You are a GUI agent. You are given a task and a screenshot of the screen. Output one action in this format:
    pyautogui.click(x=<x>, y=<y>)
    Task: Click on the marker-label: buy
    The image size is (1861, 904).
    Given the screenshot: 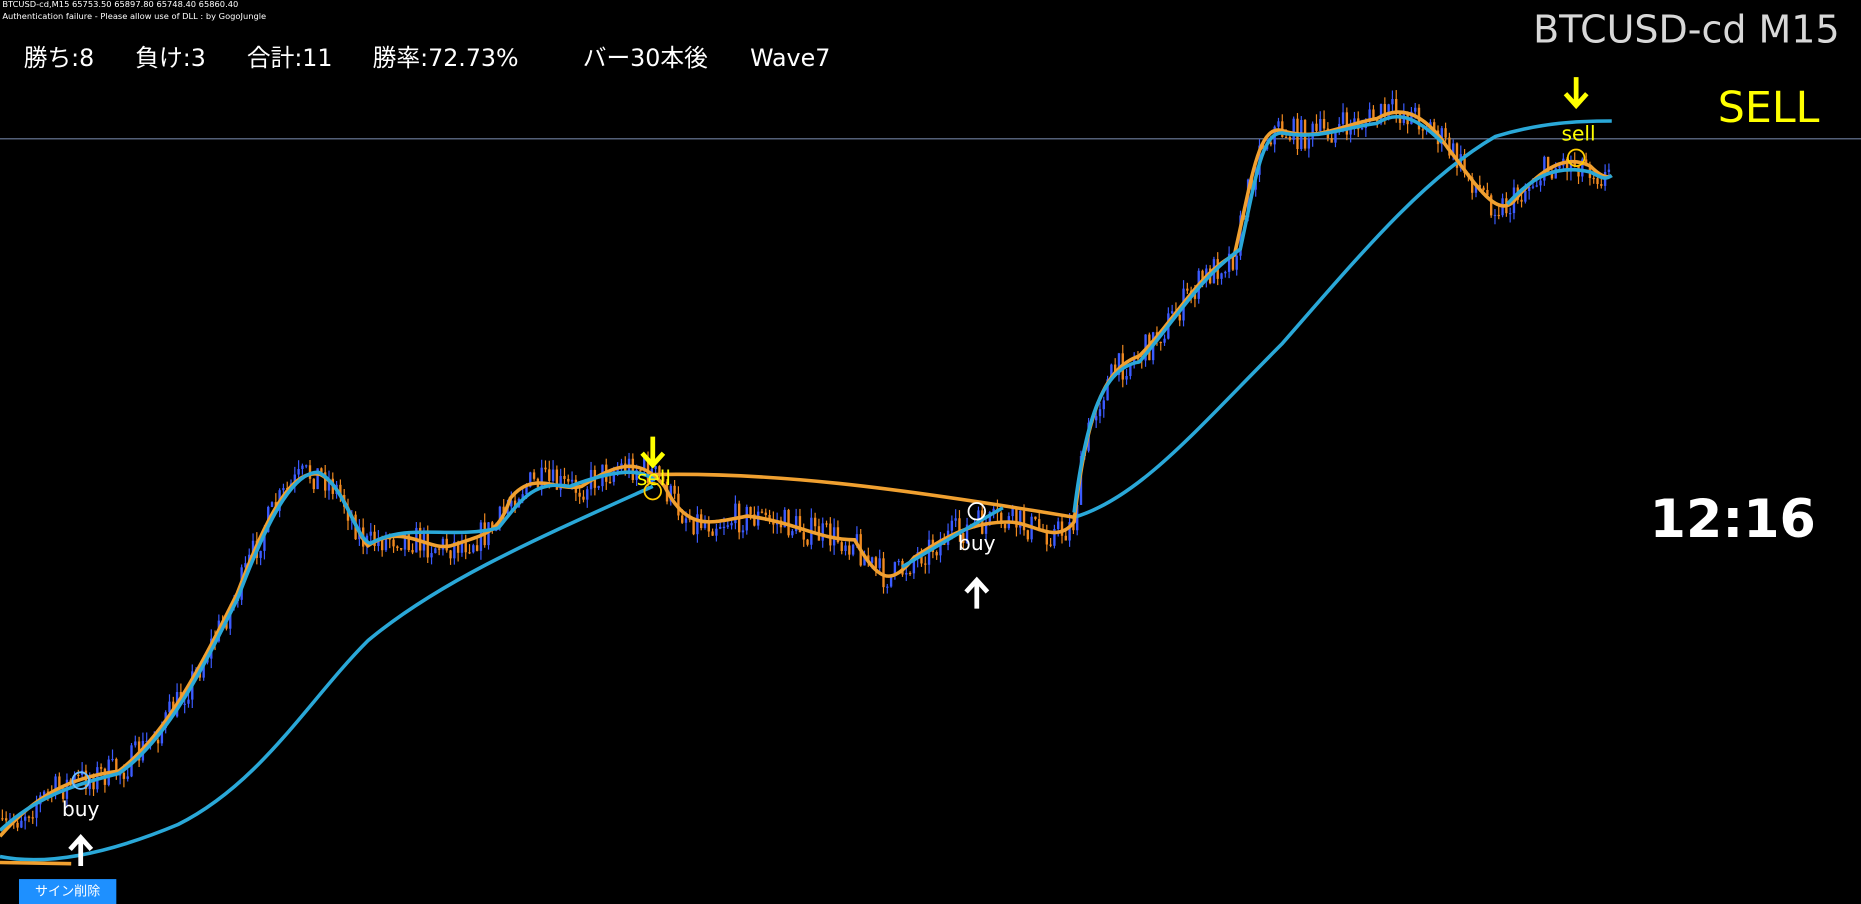 What is the action you would take?
    pyautogui.click(x=977, y=543)
    